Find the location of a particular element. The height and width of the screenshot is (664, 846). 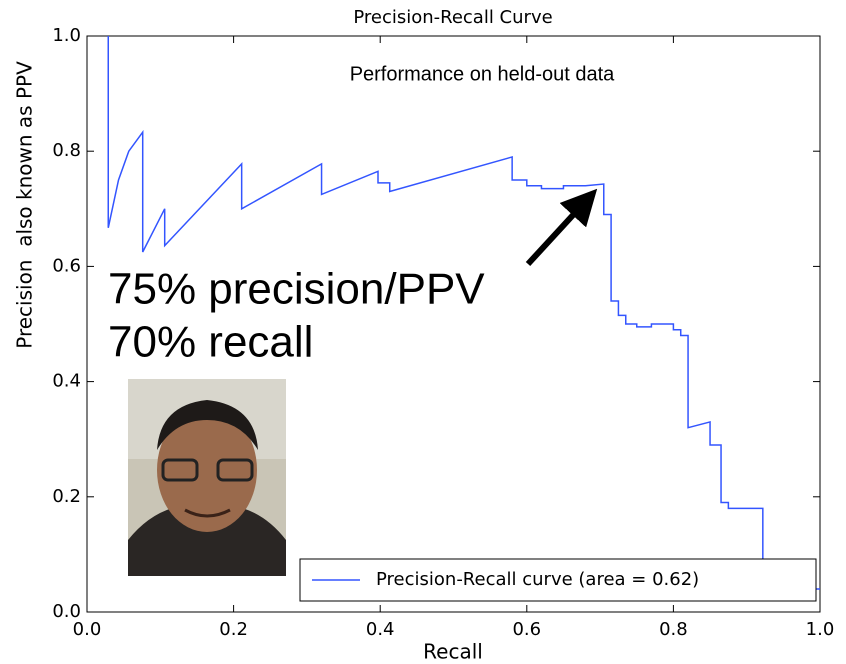

legend: Precision-Recall curve (area = 0.62) is located at coordinates (558, 580).